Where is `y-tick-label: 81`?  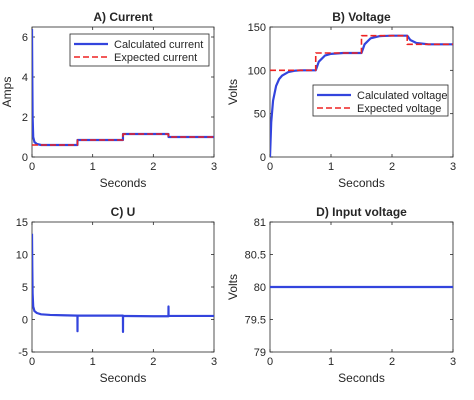
y-tick-label: 81 is located at coordinates (260, 223).